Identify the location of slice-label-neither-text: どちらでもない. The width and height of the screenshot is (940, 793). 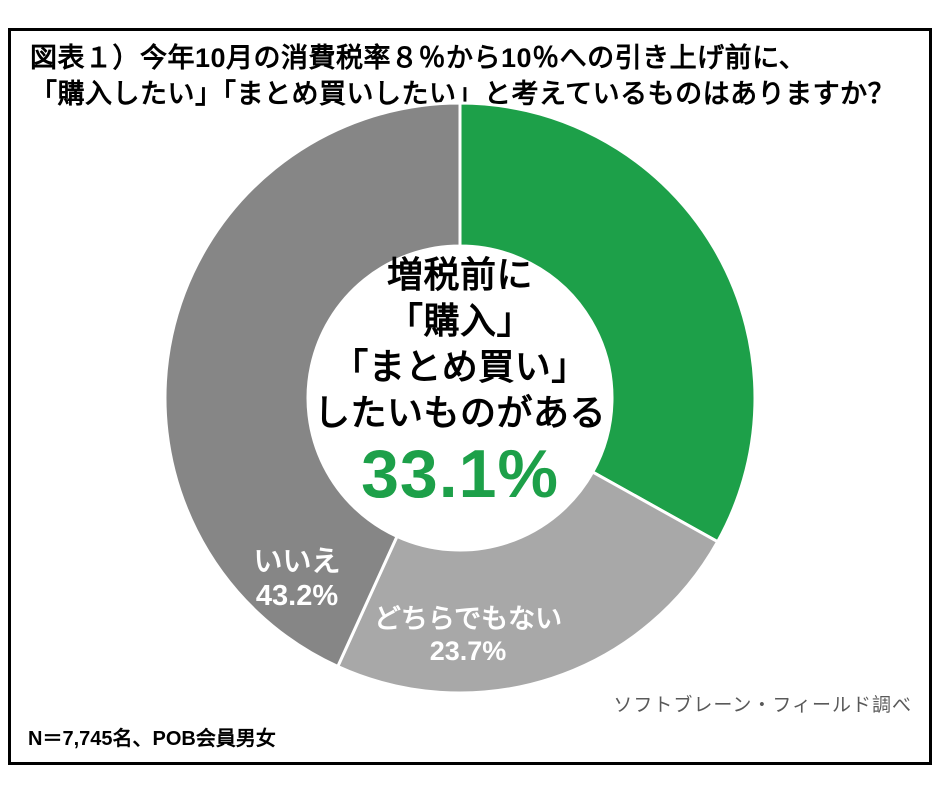
(468, 619).